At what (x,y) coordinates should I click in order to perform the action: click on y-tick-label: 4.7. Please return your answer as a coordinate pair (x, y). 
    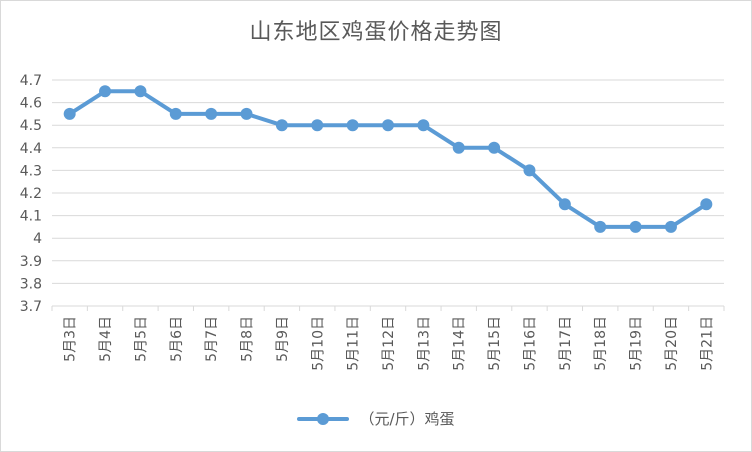
    Looking at the image, I should click on (31, 81).